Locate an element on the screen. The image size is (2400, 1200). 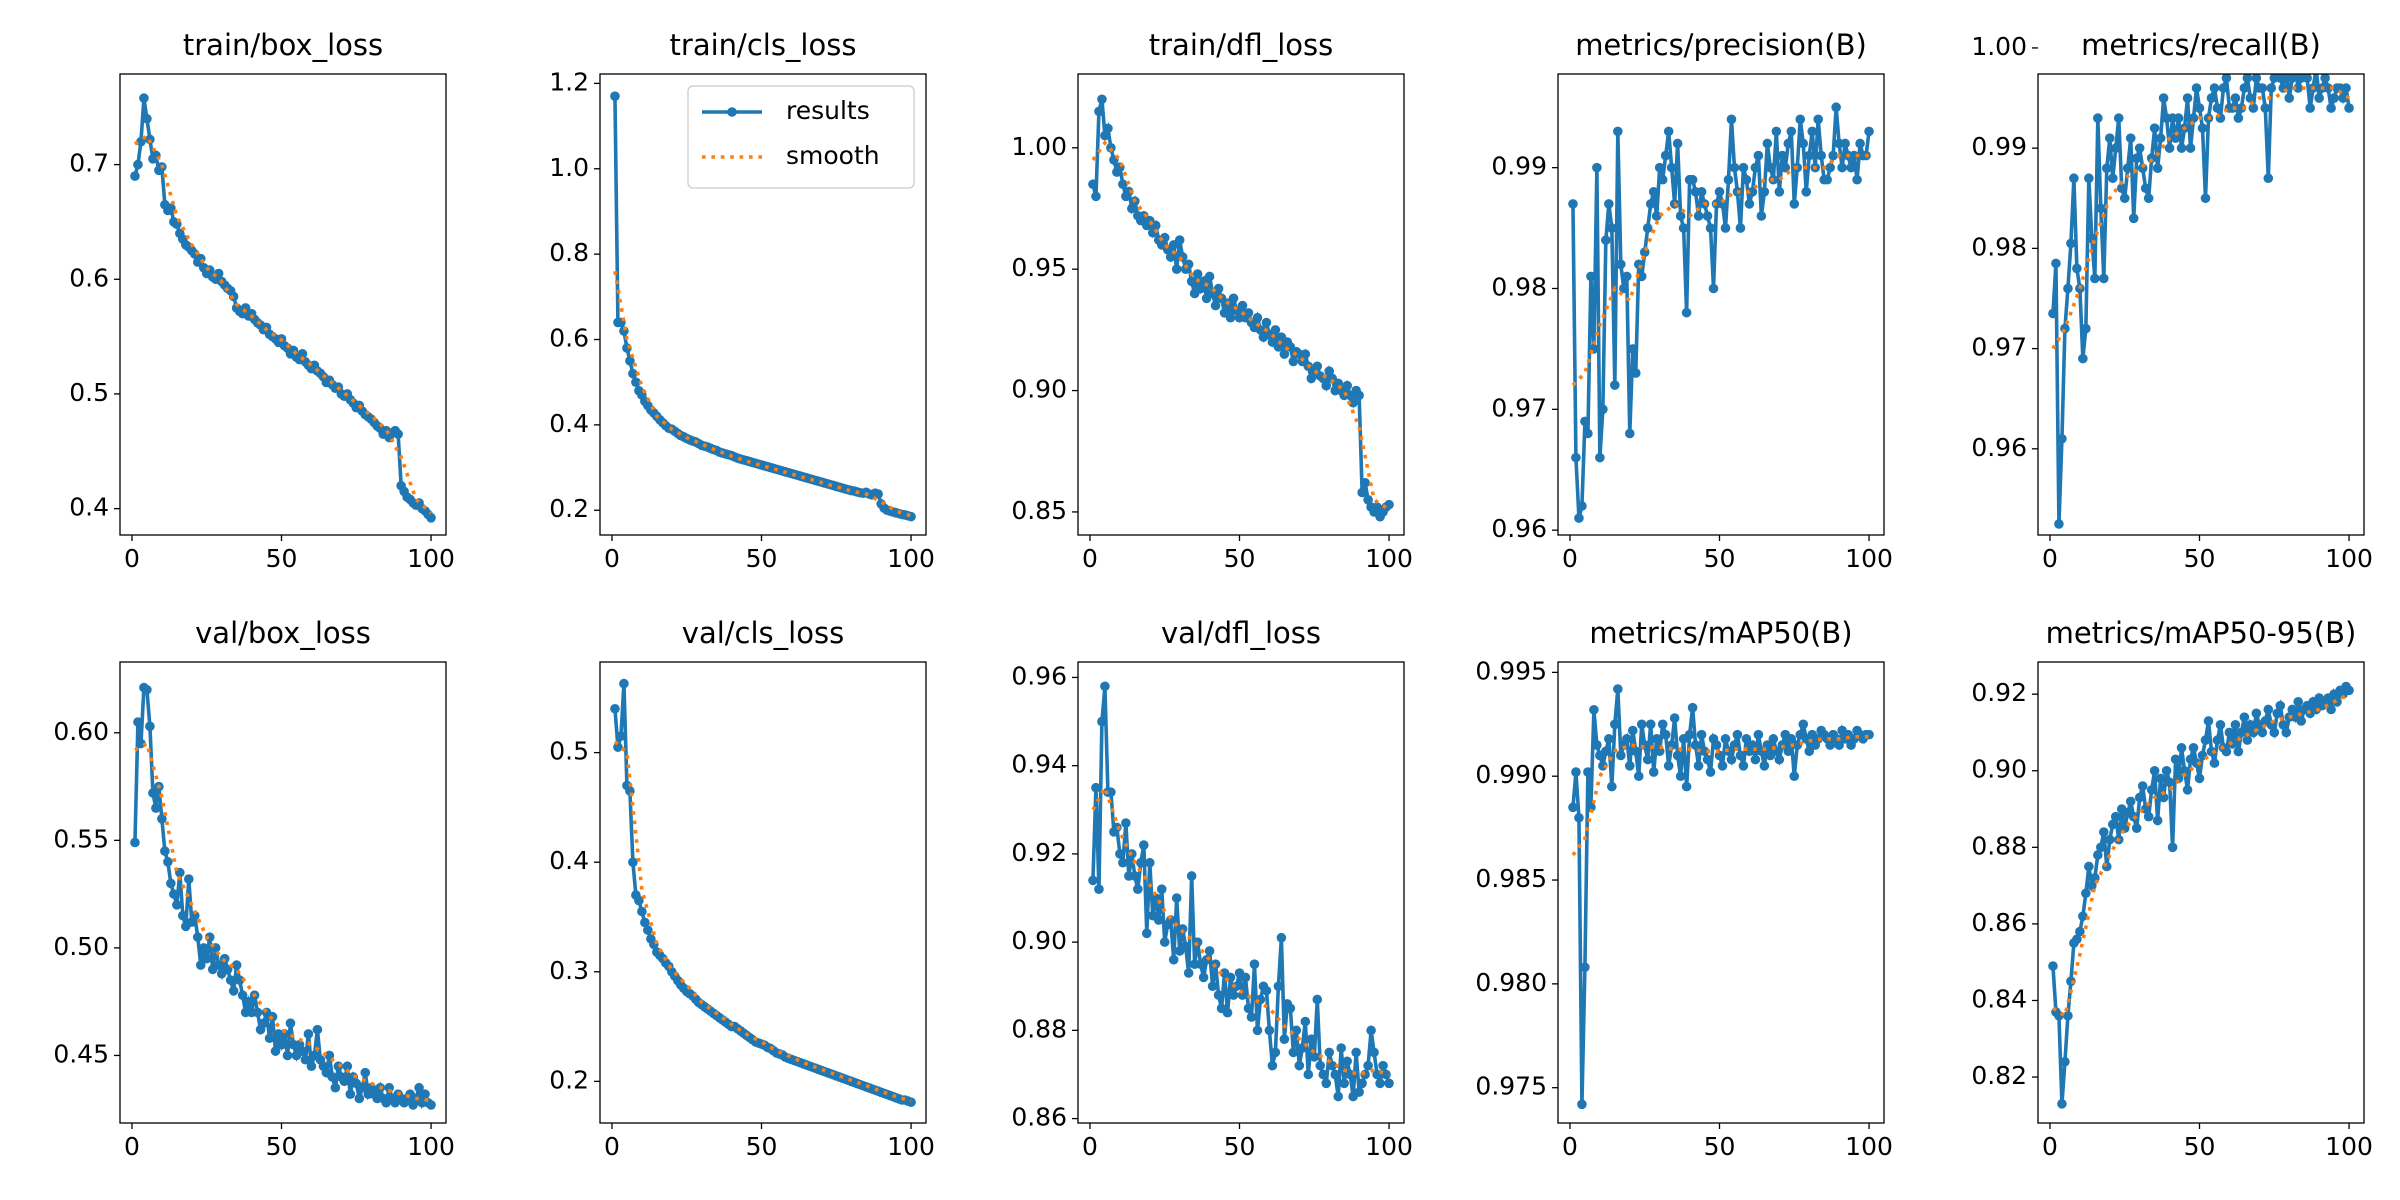
y-tick-label: 0.4 is located at coordinates (89, 507).